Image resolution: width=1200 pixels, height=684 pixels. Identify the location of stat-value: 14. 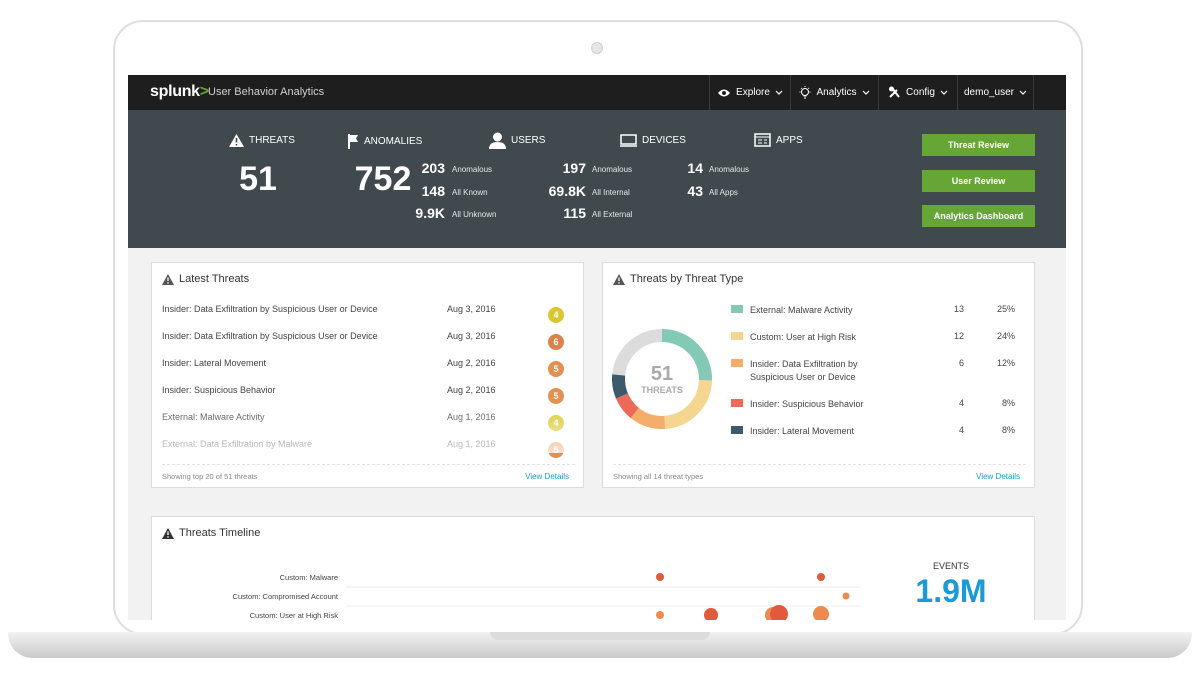
(695, 168).